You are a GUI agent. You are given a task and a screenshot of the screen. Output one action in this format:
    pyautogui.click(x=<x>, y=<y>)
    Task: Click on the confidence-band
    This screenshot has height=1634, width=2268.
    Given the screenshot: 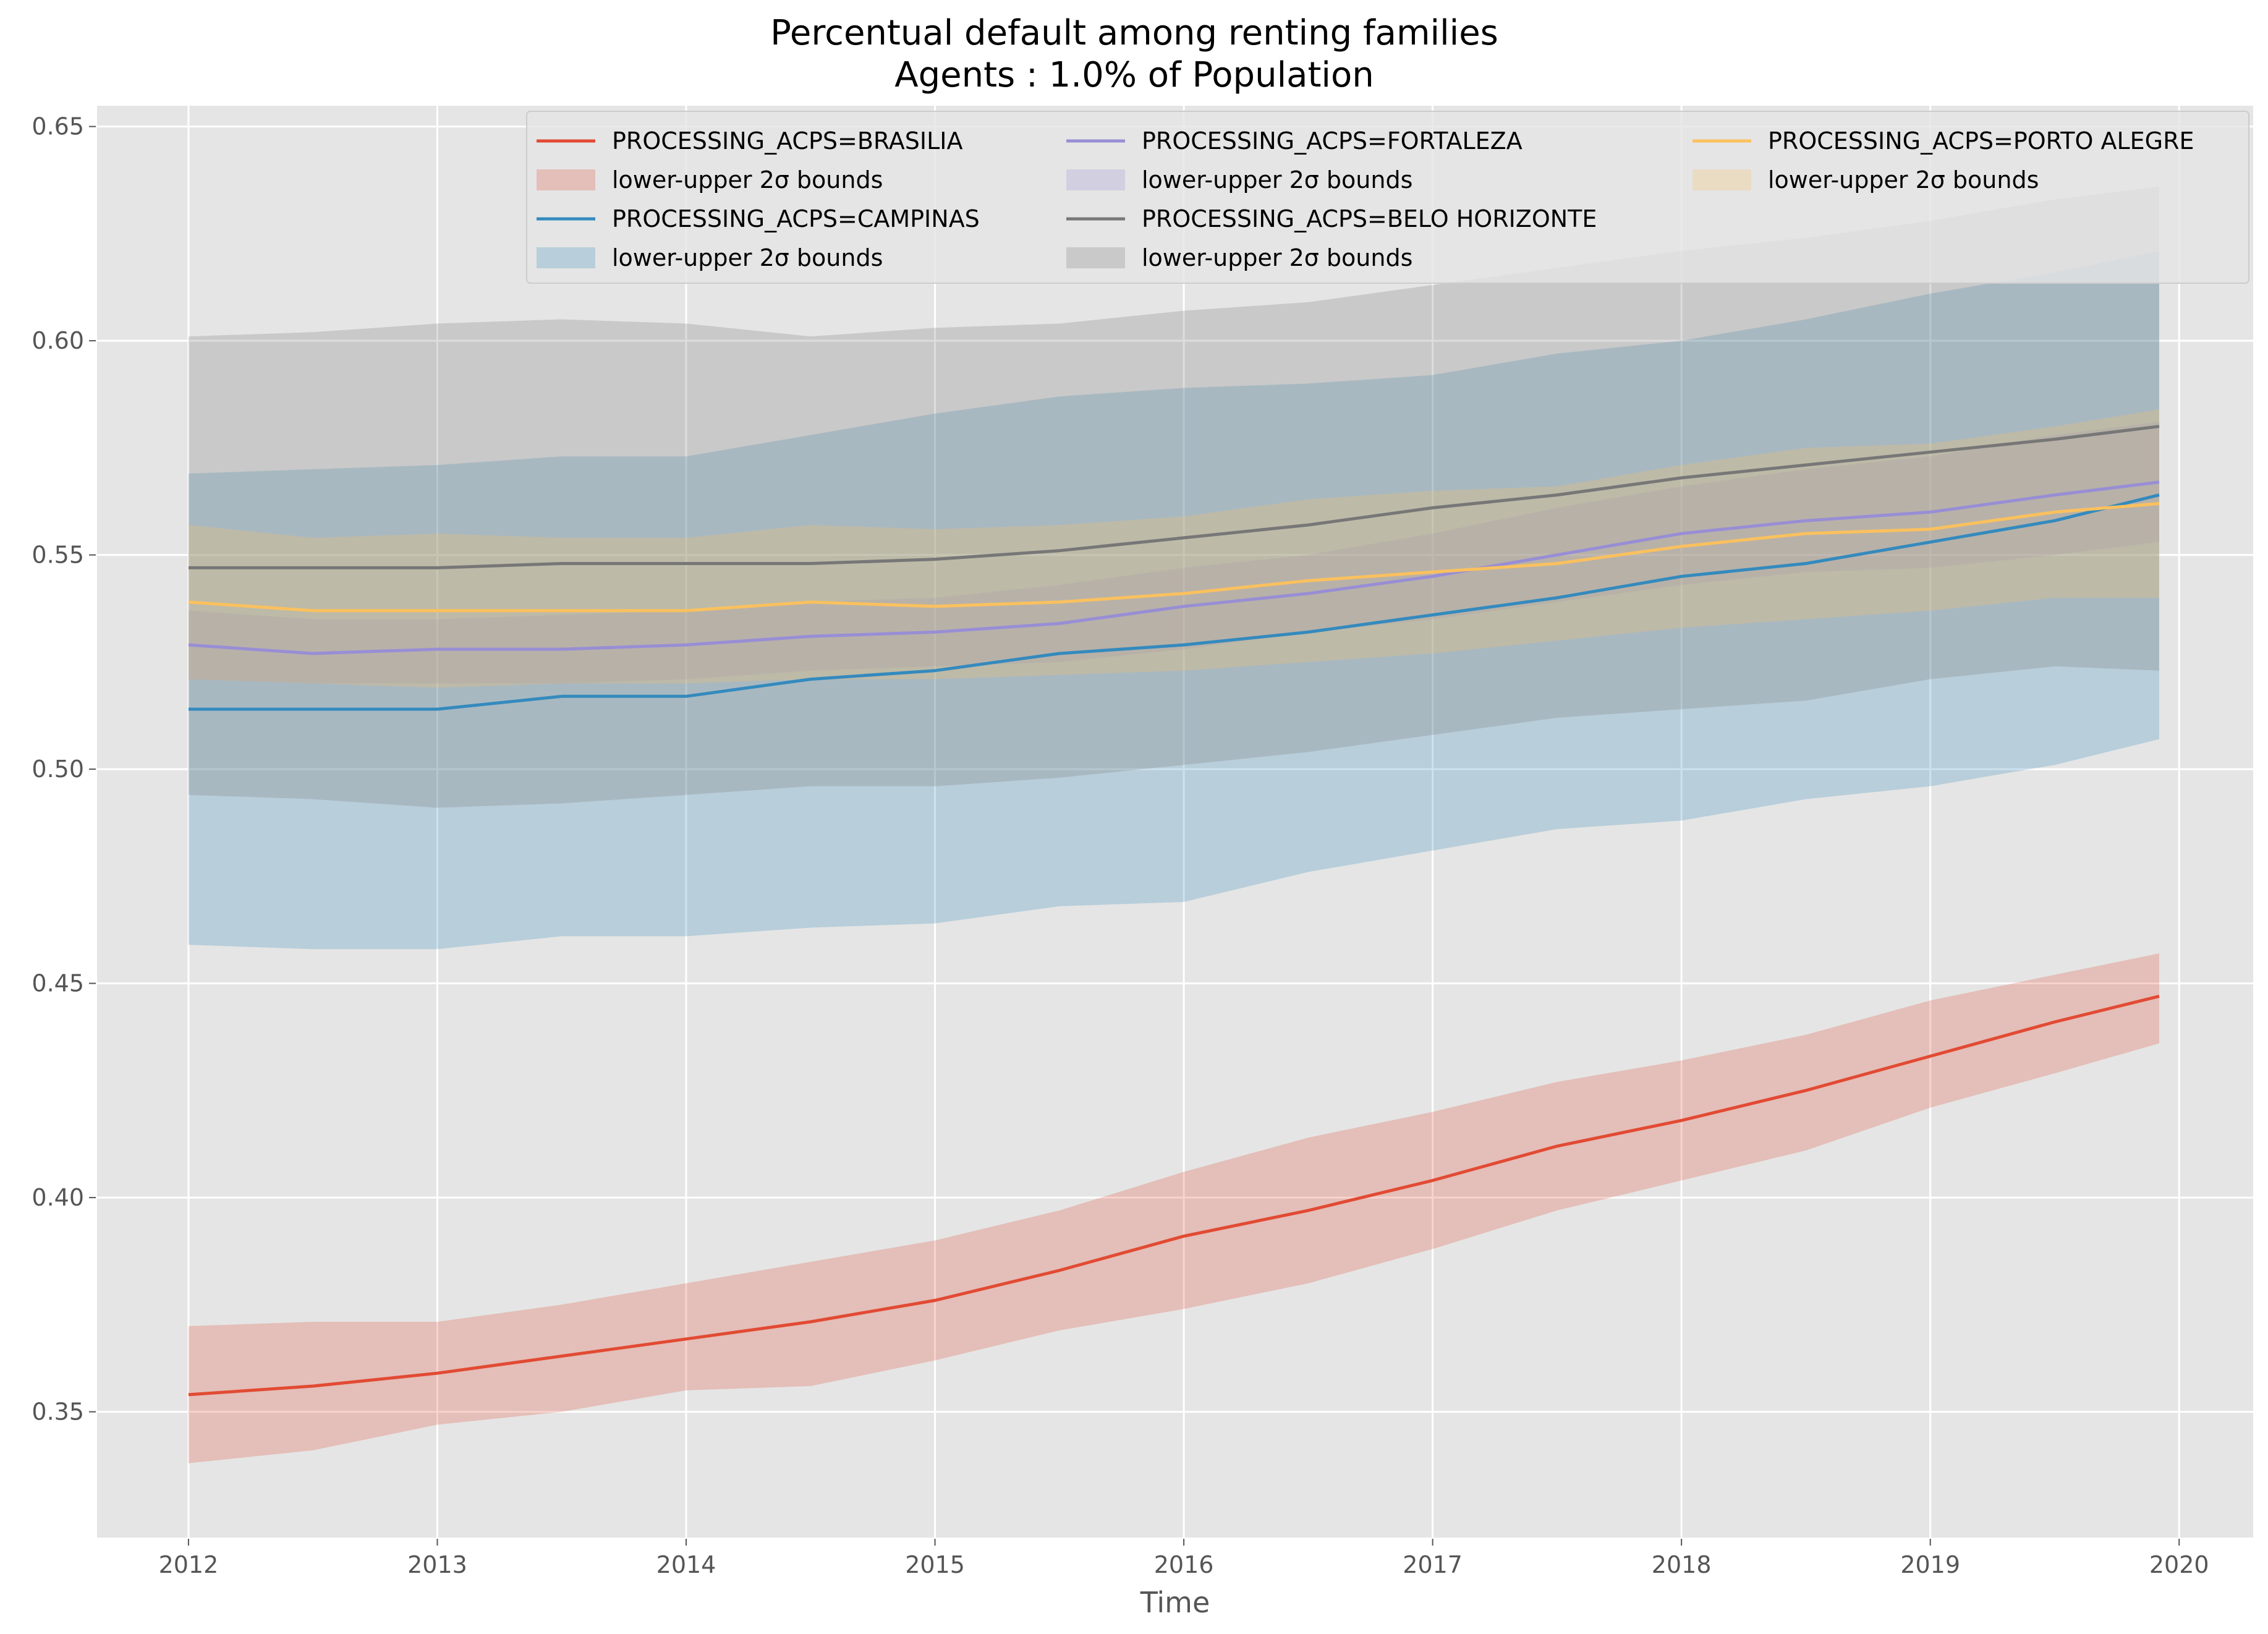 What is the action you would take?
    pyautogui.click(x=1174, y=553)
    